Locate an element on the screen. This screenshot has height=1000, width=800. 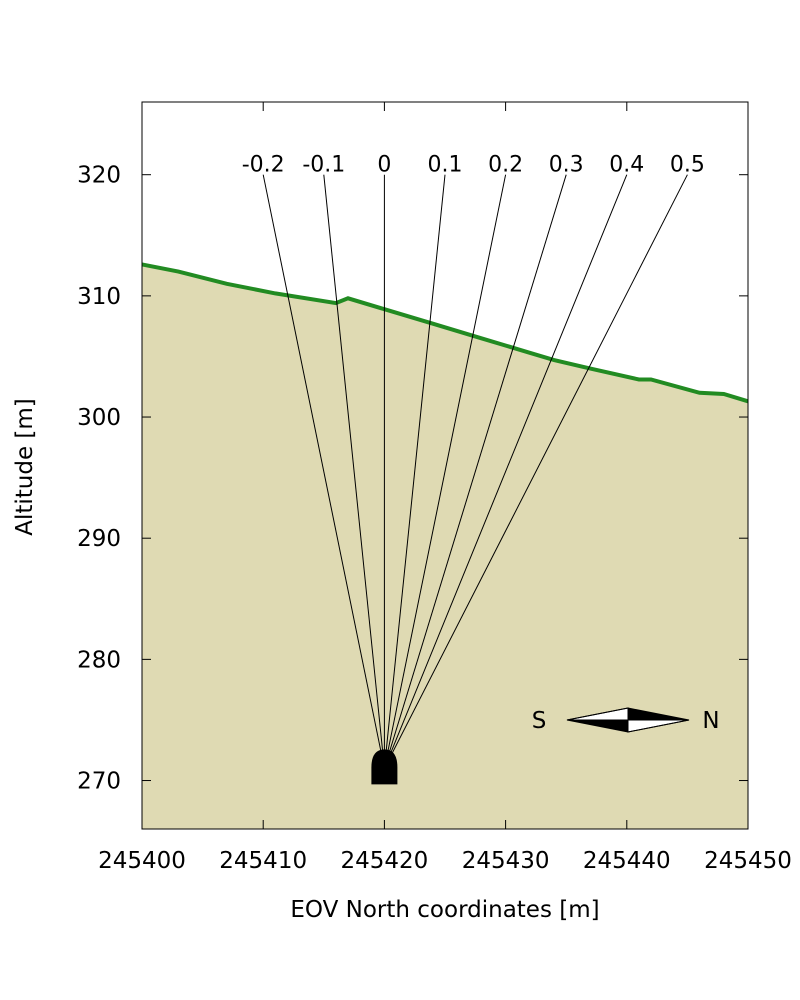
y-tick-label: 320 is located at coordinates (99, 176).